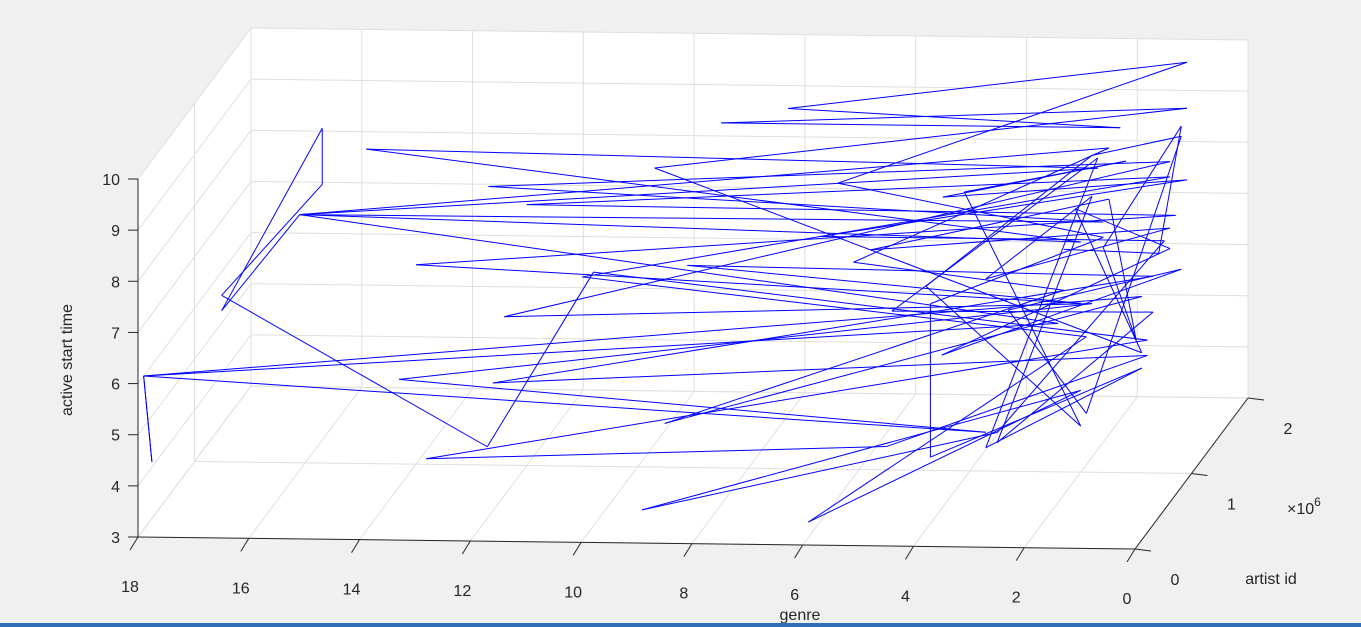  Describe the element at coordinates (683, 594) in the screenshot. I see `x-tick-label: 8` at that location.